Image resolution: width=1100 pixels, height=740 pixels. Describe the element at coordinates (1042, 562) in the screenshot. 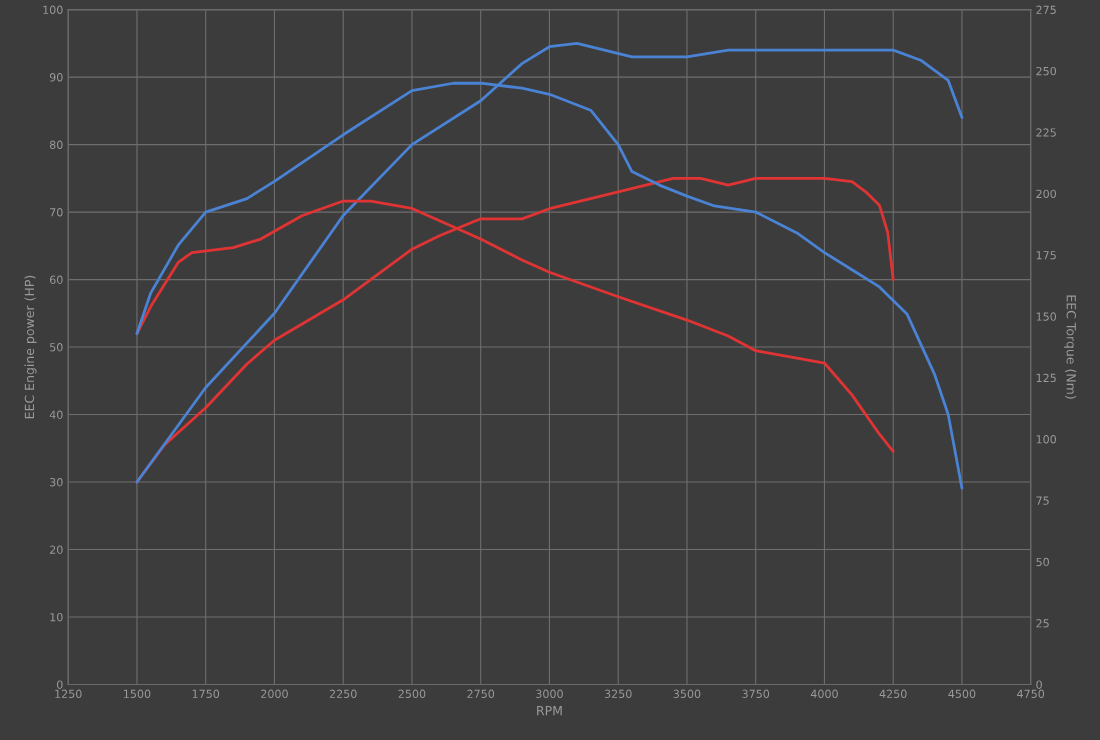

I see `y2-tick-label: 50` at that location.